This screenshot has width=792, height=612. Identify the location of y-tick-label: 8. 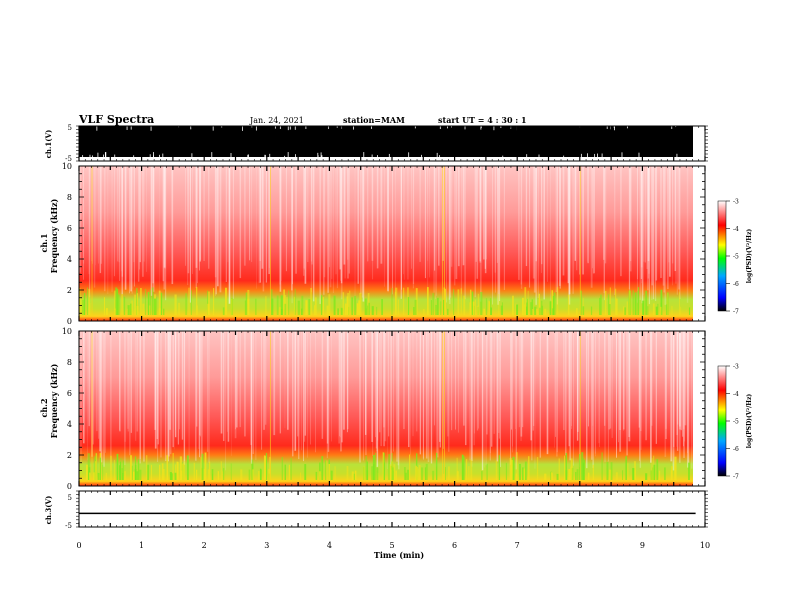
(69, 362).